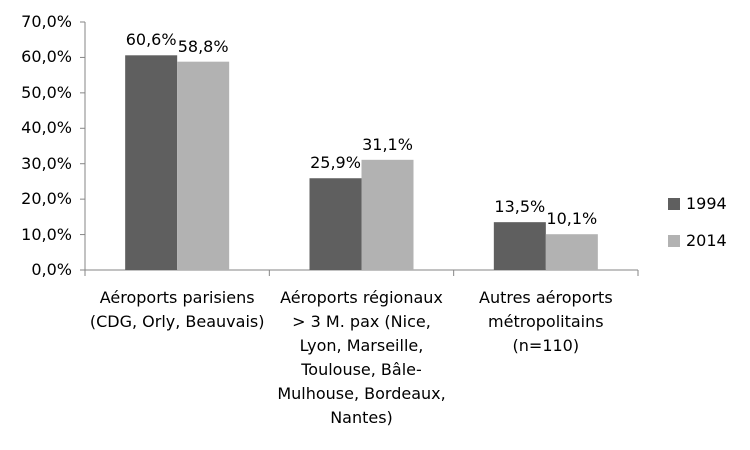 The image size is (750, 450). Describe the element at coordinates (46, 57) in the screenshot. I see `y-tick-label: 60,0%` at that location.